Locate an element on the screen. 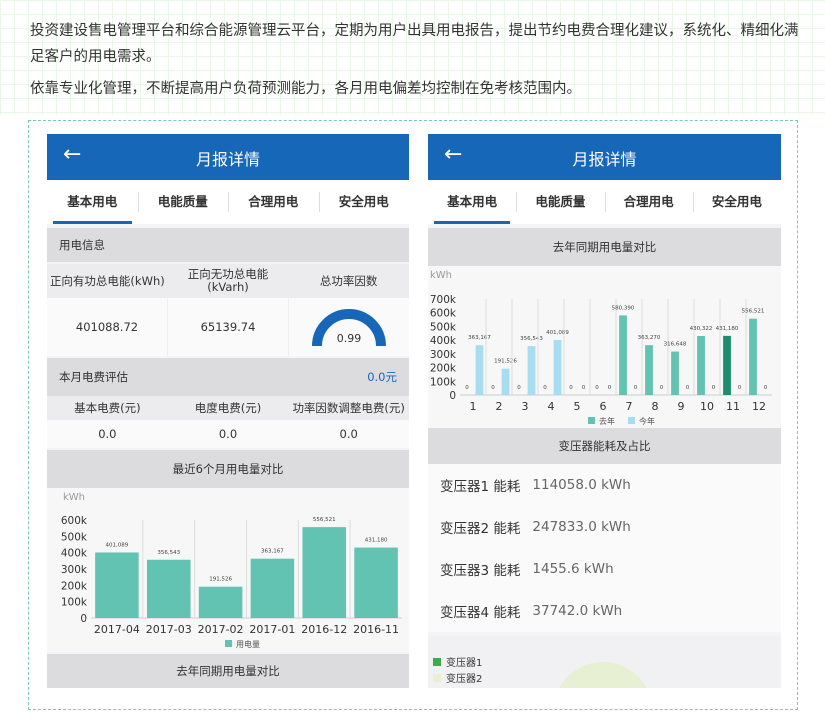  y-tick-label: 700k is located at coordinates (443, 300).